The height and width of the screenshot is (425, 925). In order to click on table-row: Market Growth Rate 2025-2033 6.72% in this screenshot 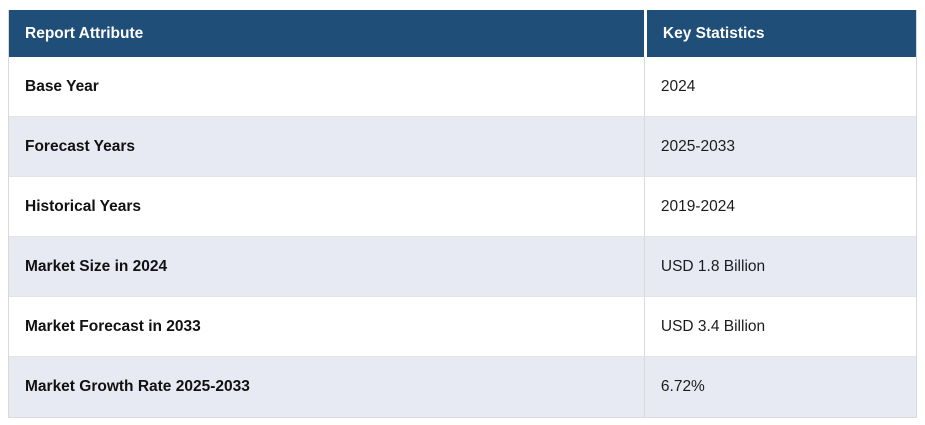, I will do `click(462, 387)`.